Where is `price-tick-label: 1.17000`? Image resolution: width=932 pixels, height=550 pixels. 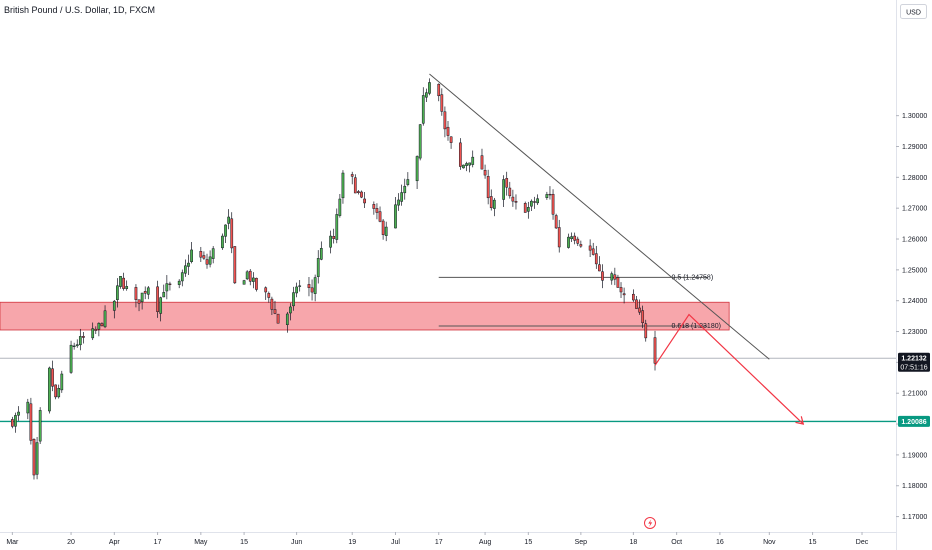 price-tick-label: 1.17000 is located at coordinates (914, 517).